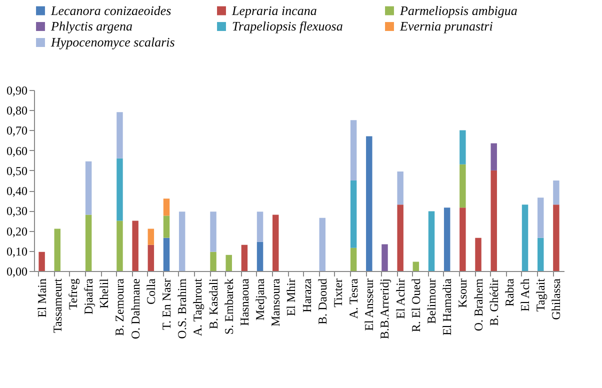  I want to click on x-tick-label: Medjana, so click(260, 299).